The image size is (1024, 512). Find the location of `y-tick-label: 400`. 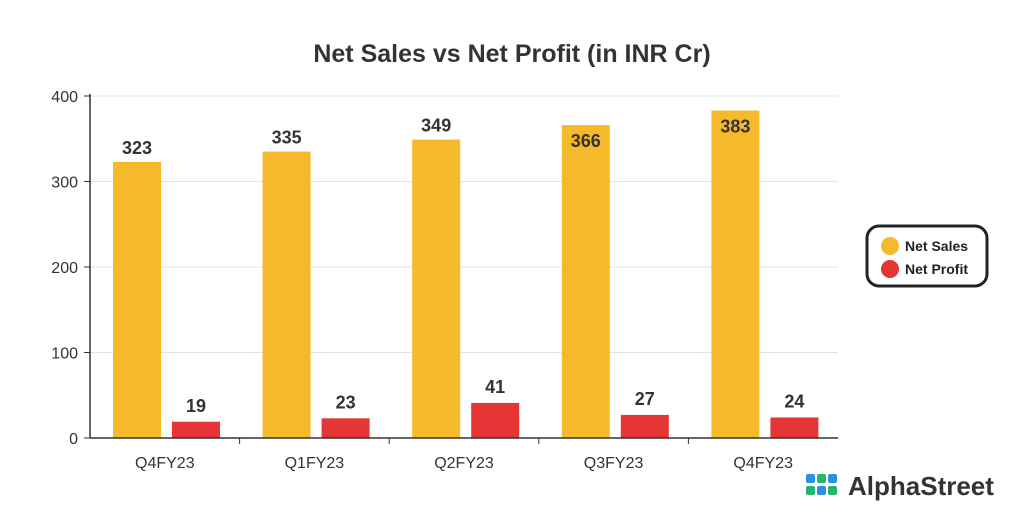

y-tick-label: 400 is located at coordinates (64, 97).